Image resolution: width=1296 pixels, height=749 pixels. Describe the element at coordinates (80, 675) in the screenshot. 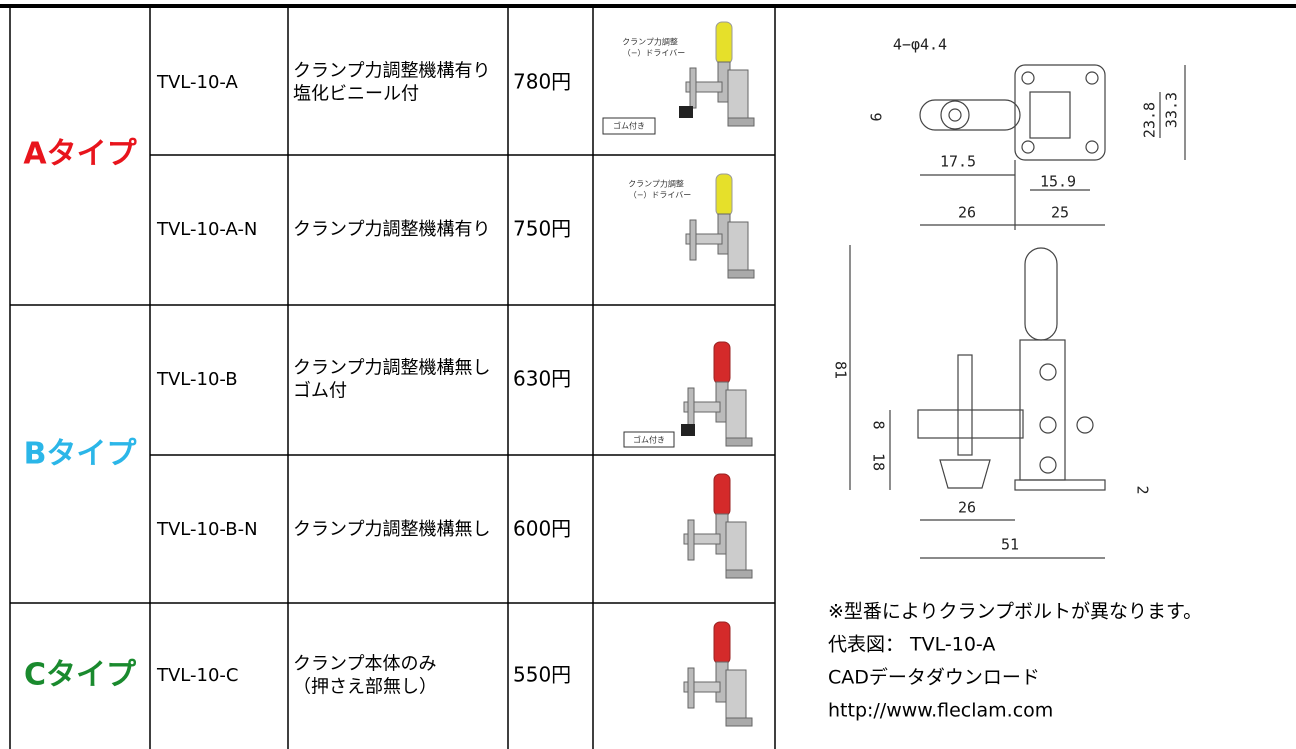

I see `type-label: Cタイプ` at that location.